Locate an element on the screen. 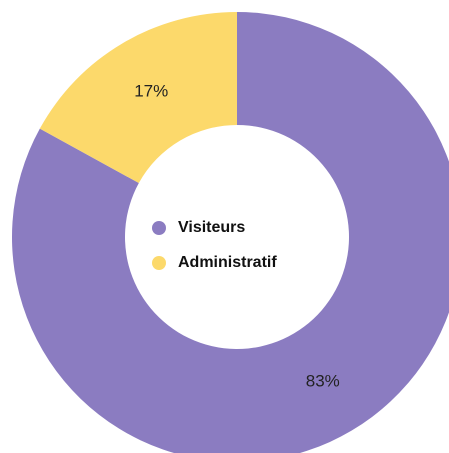 This screenshot has width=449, height=453. legend-label: Visiteurs is located at coordinates (211, 227).